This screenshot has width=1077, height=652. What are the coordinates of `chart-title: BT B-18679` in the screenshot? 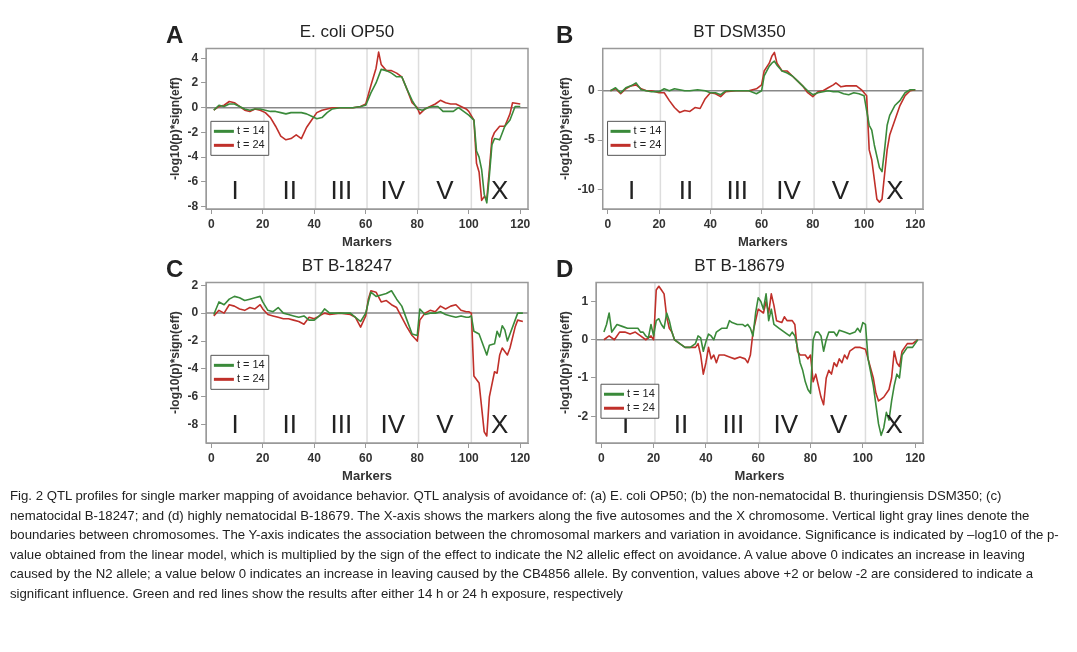 It's located at (739, 265).